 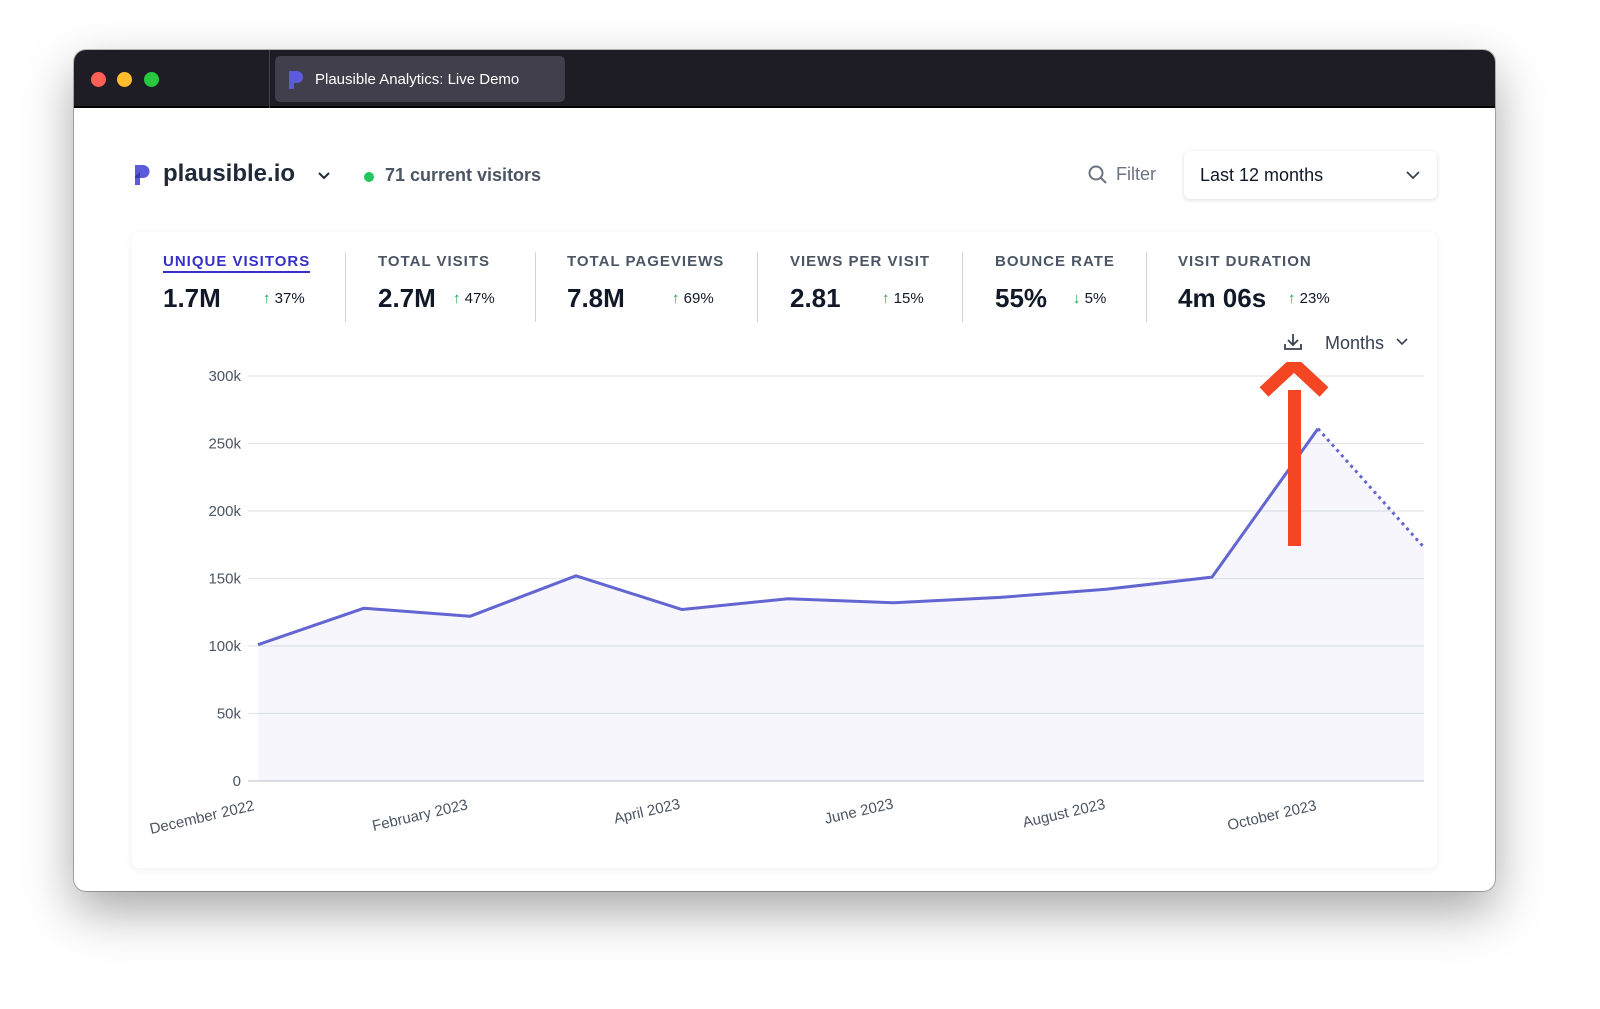 What do you see at coordinates (860, 283) in the screenshot?
I see `metric-views-per-visit: VIEWS PER VISIT 2.81 ↑ 15%` at bounding box center [860, 283].